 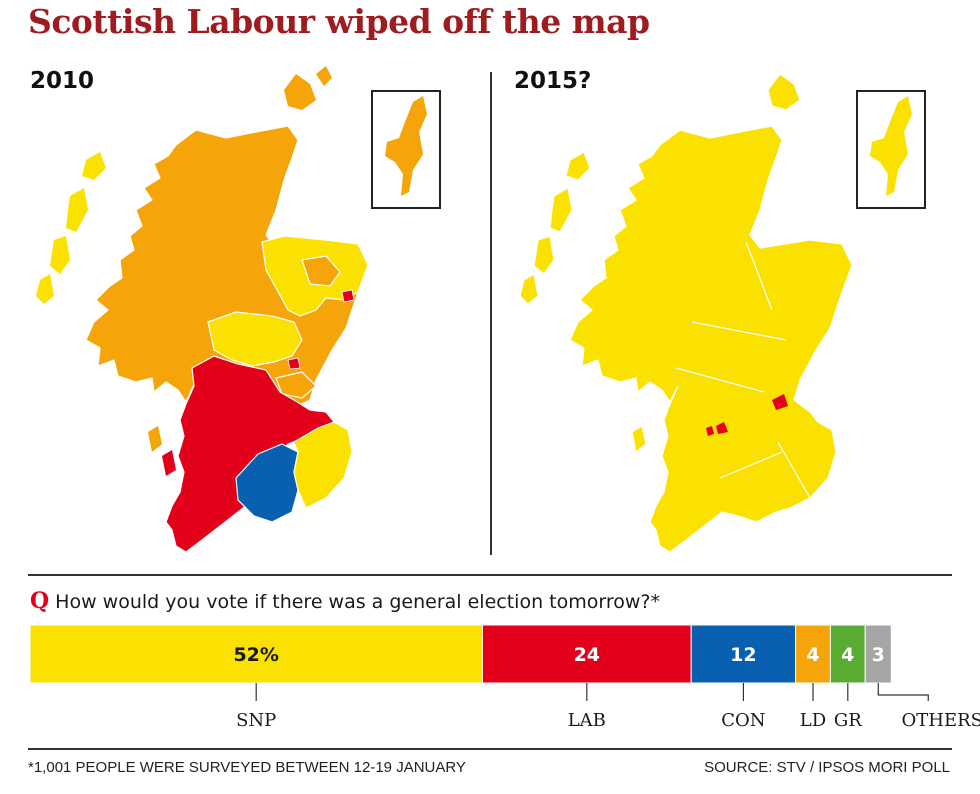 I want to click on bar-segment-lab, so click(x=586, y=654).